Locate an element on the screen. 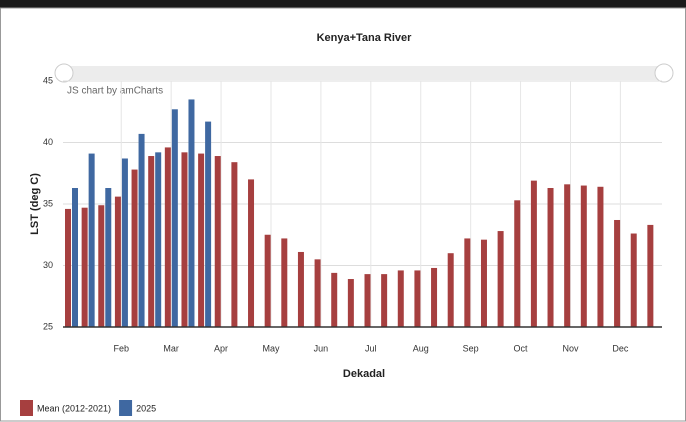  y-tick-label: 35 is located at coordinates (48, 203).